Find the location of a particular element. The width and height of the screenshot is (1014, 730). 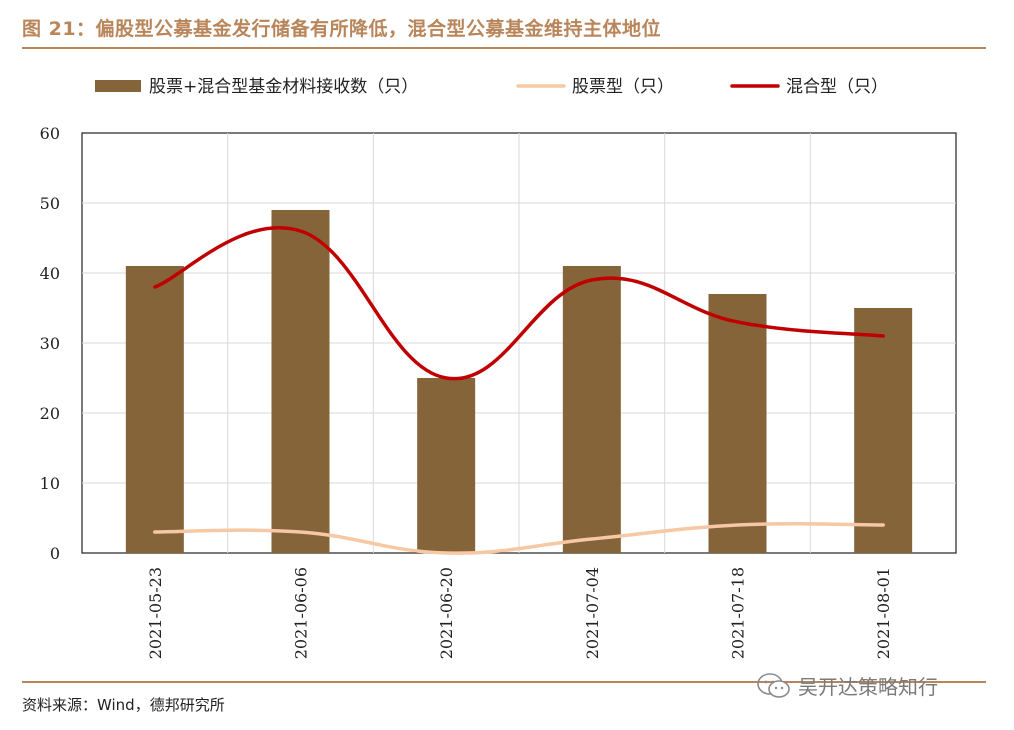

legend: 股票+混合型基金材料接收数（只） 股票型（只） 混合型（只） is located at coordinates (491, 87).